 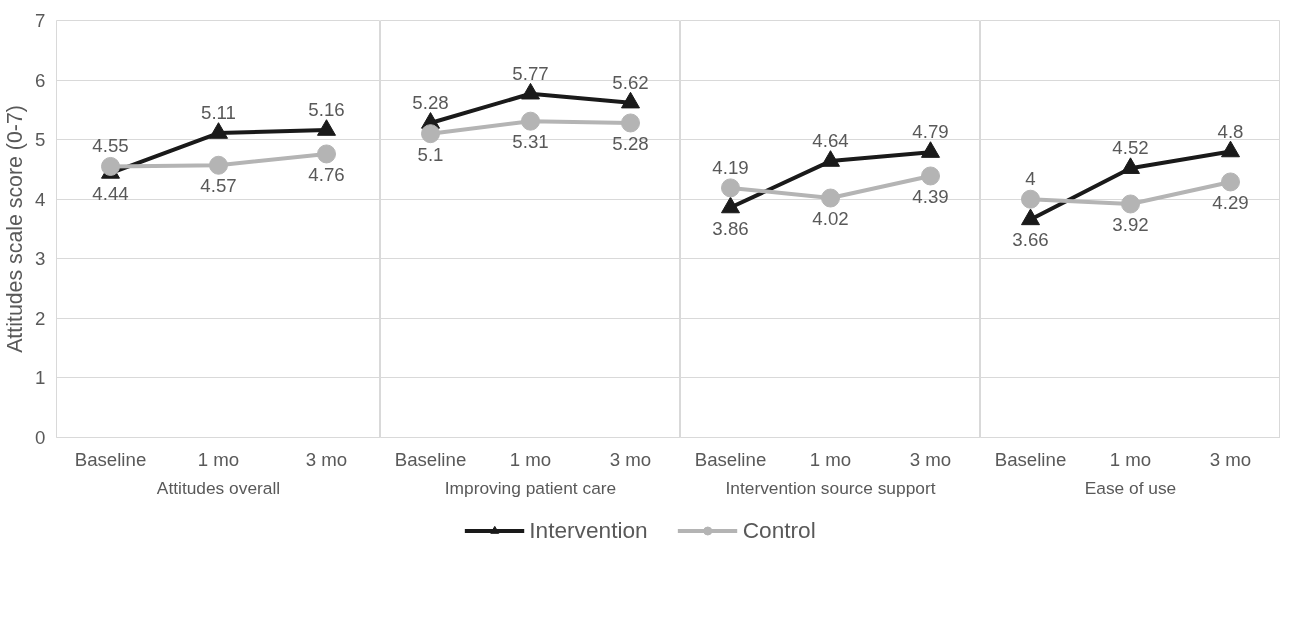 What do you see at coordinates (218, 487) in the screenshot?
I see `x-axis-title: Attitudes overall` at bounding box center [218, 487].